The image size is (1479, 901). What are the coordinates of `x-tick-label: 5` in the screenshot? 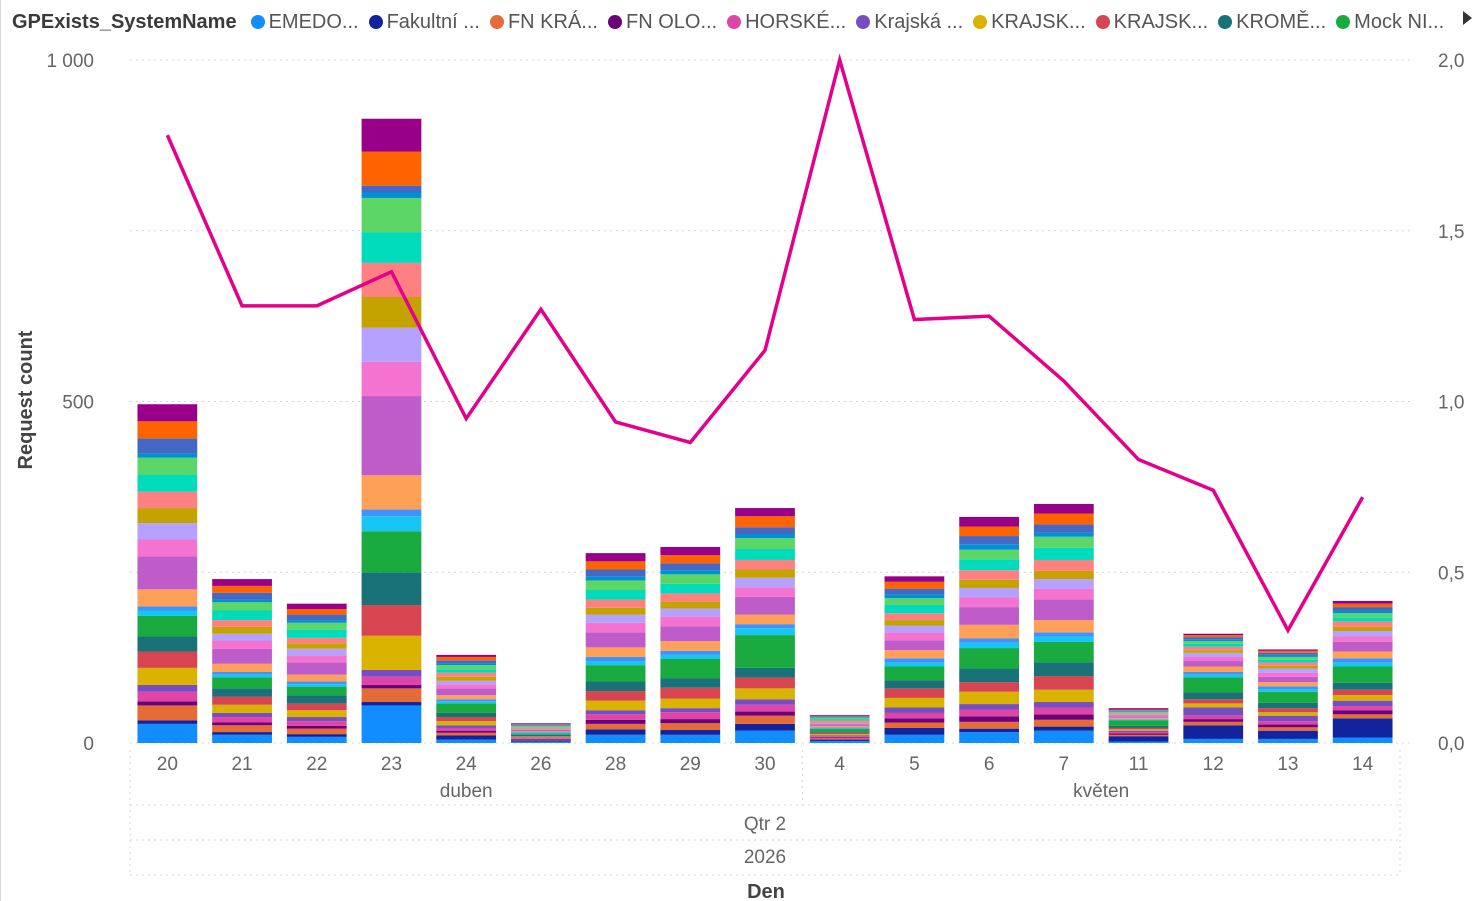 It's located at (914, 764).